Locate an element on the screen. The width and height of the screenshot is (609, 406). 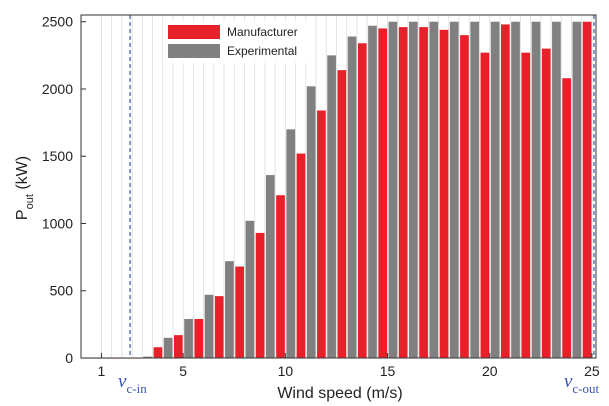
x-axis-ticks: 1 5 10 15 20 25 is located at coordinates (349, 366).